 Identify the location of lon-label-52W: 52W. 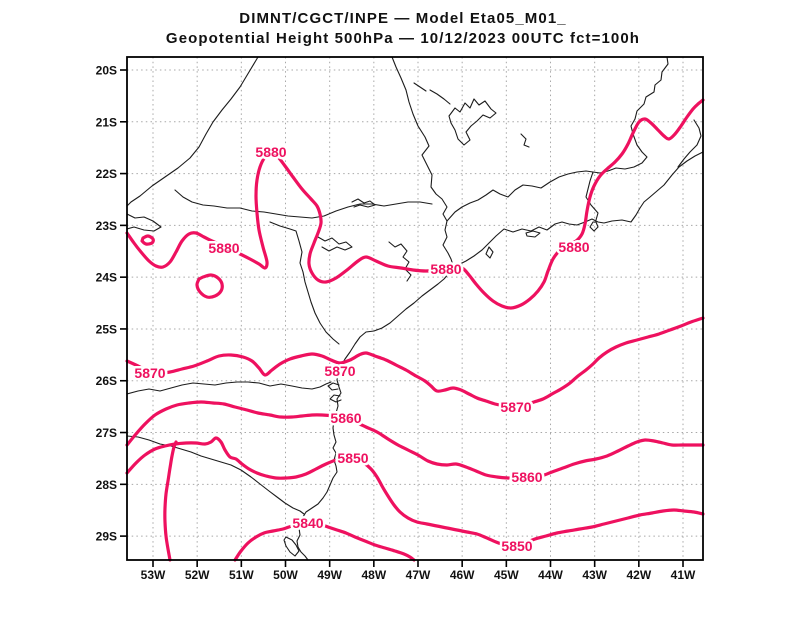
(197, 575).